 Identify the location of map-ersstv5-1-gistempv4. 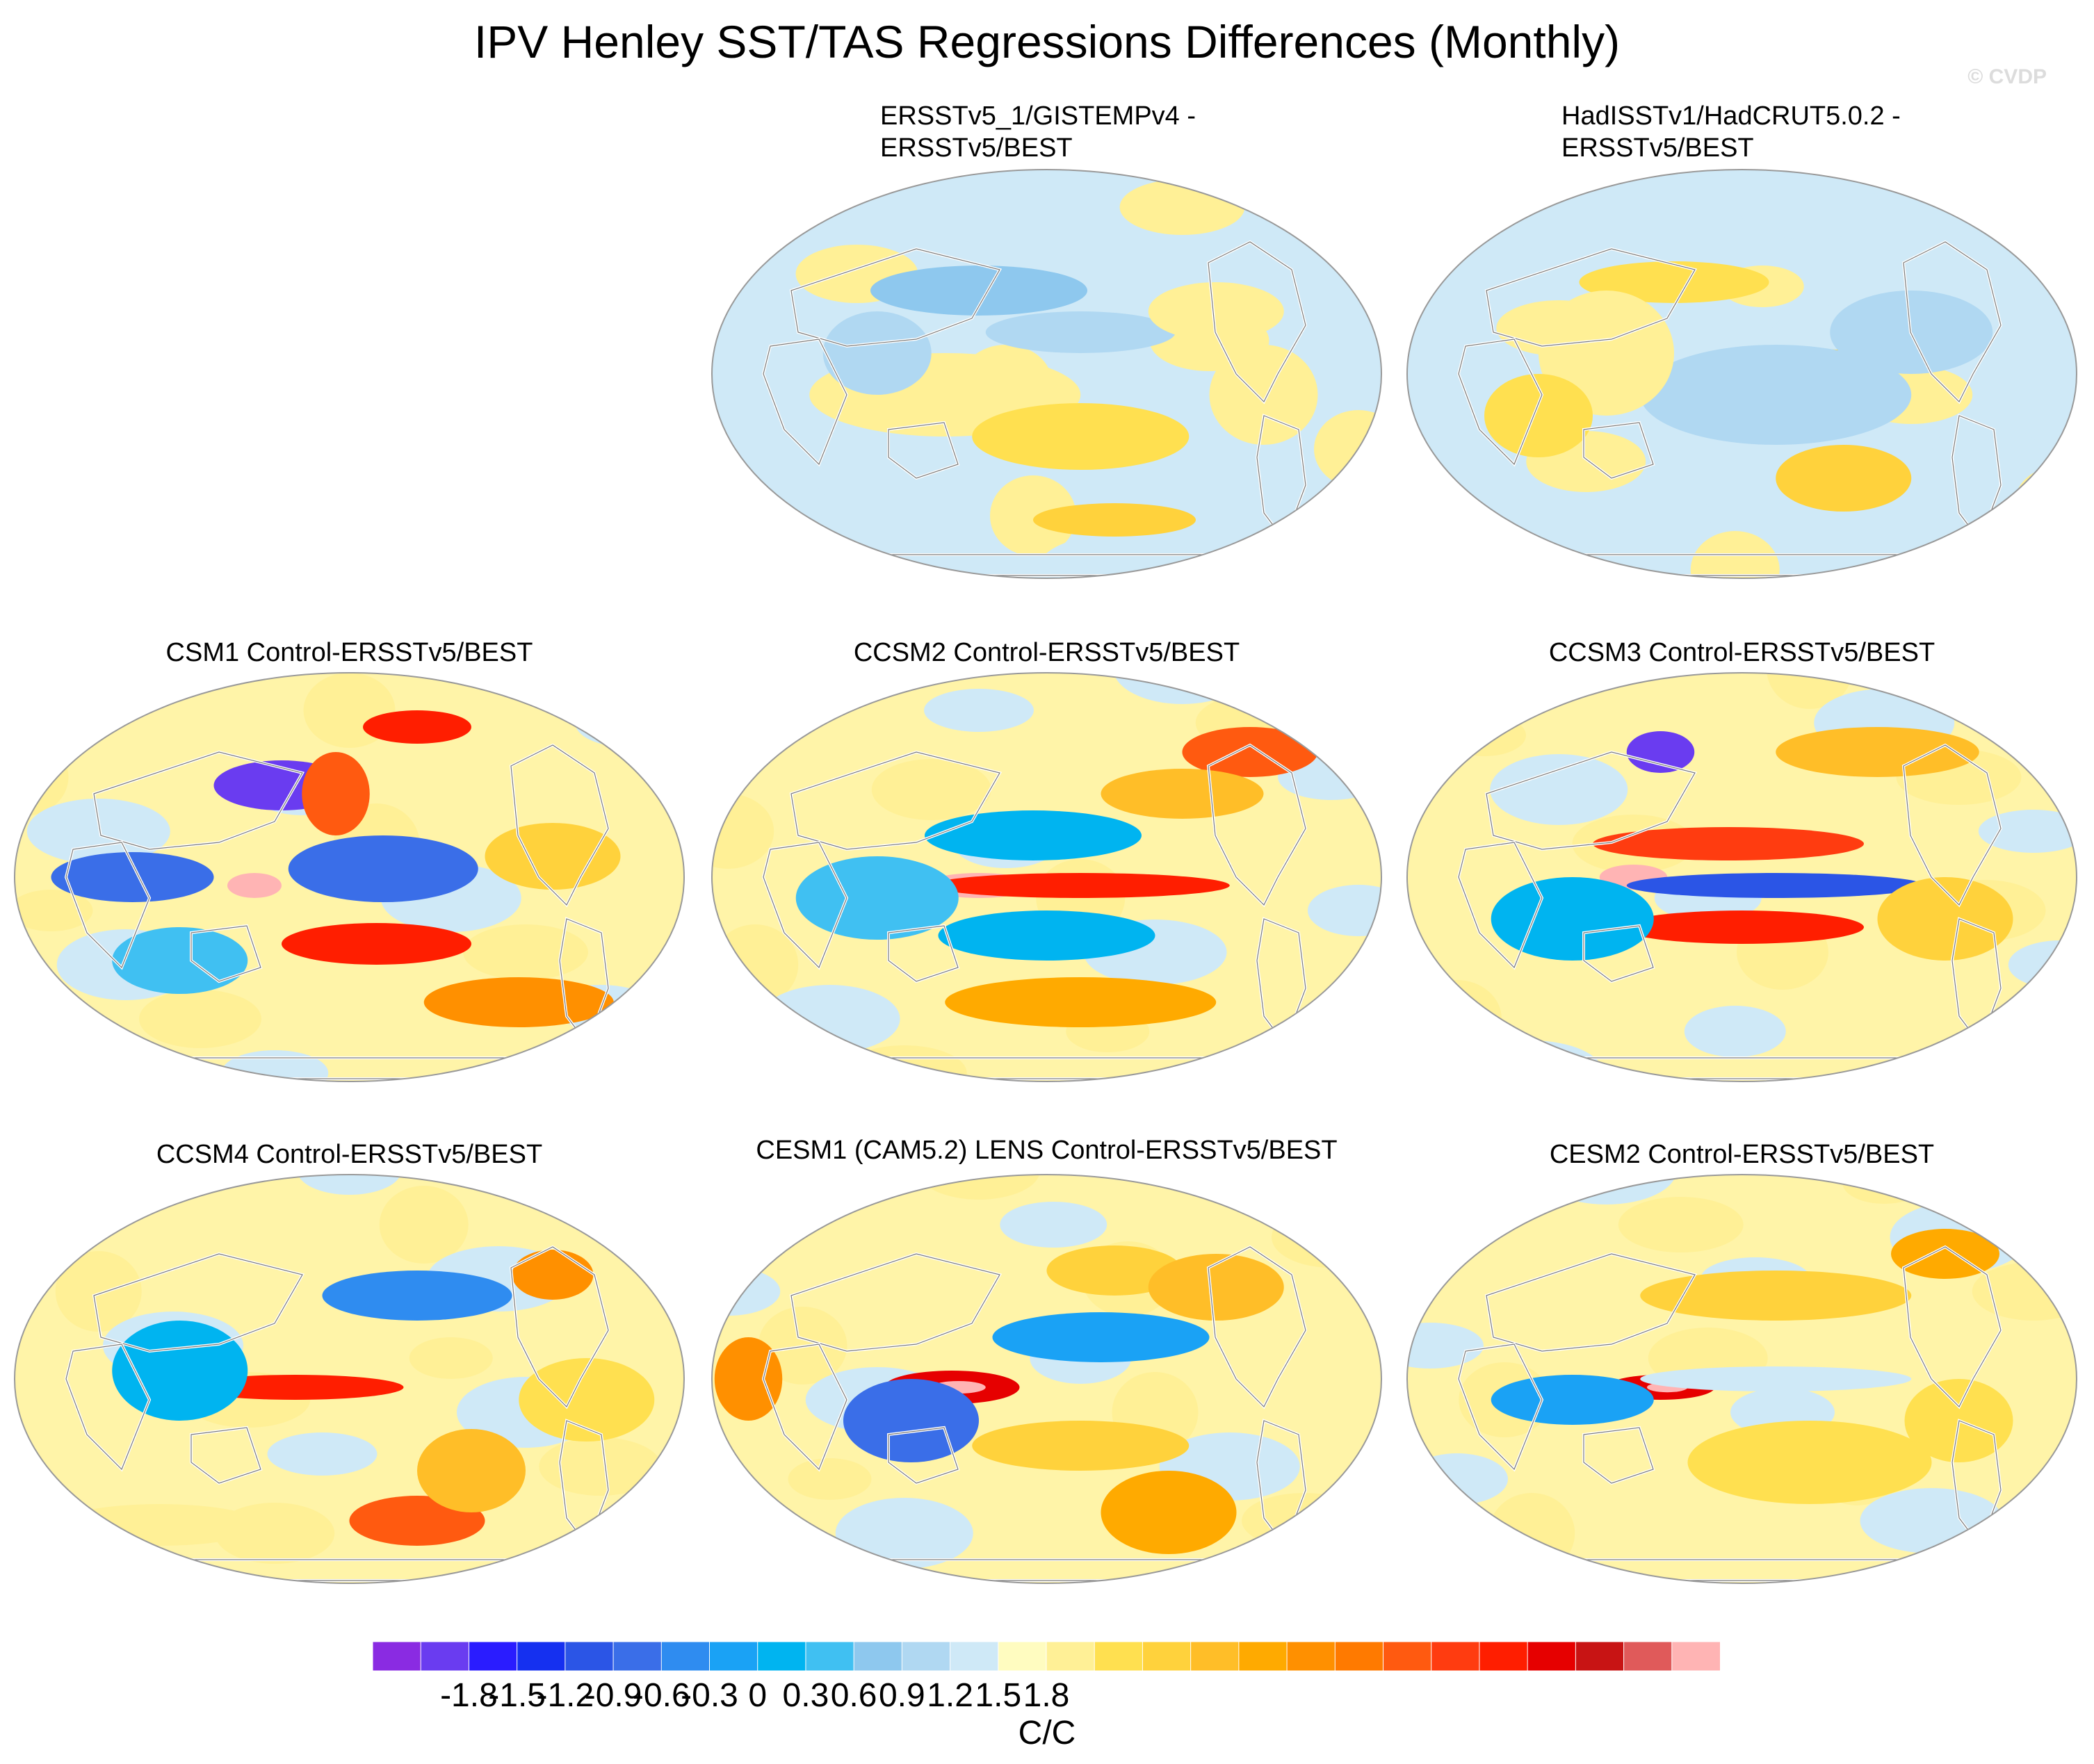
(1046, 374).